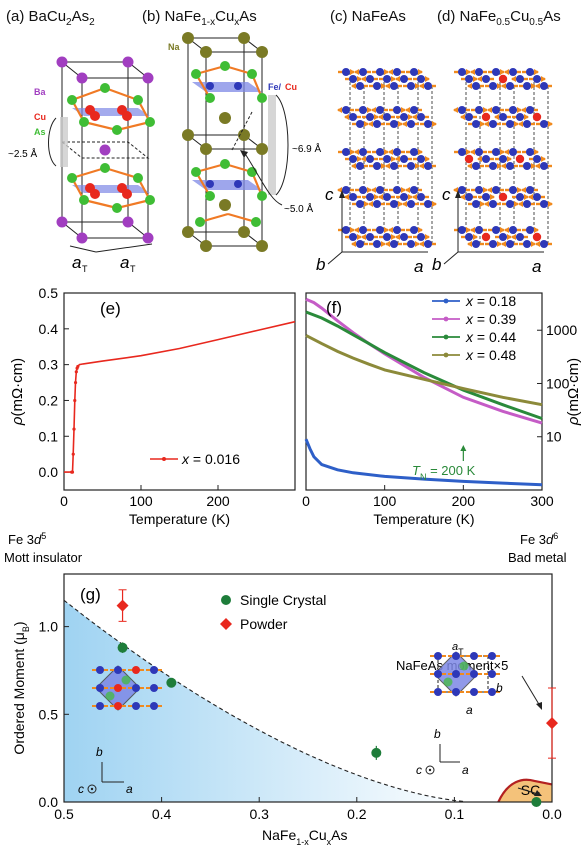 The image size is (584, 850). I want to click on axis-d-b: b, so click(436, 264).